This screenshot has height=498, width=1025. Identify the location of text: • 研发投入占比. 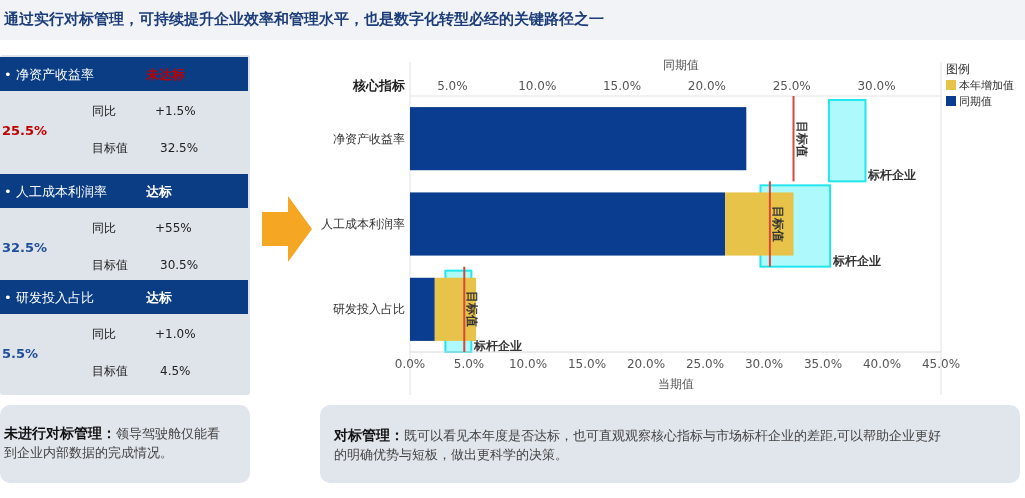
(49, 297).